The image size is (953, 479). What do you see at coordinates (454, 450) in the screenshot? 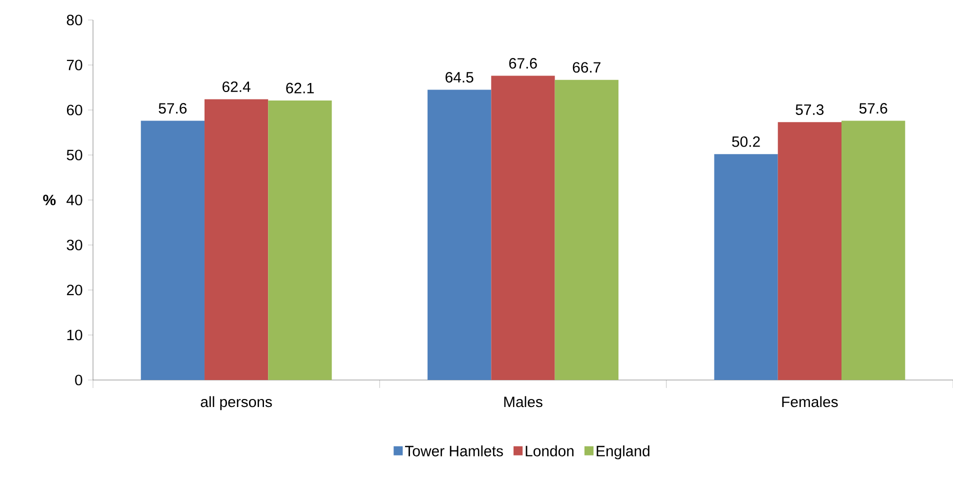
I see `legend-label: Tower Hamlets` at bounding box center [454, 450].